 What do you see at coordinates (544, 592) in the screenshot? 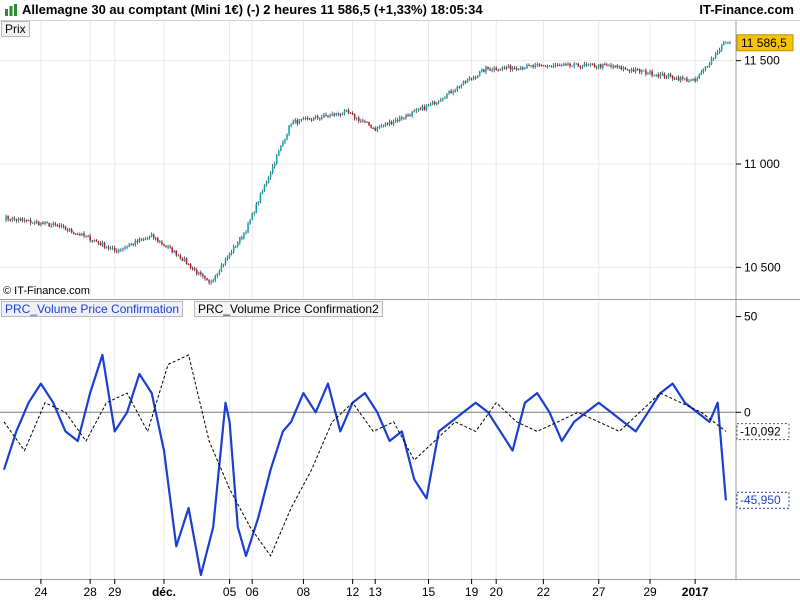
I see `time-tick-label: 22` at bounding box center [544, 592].